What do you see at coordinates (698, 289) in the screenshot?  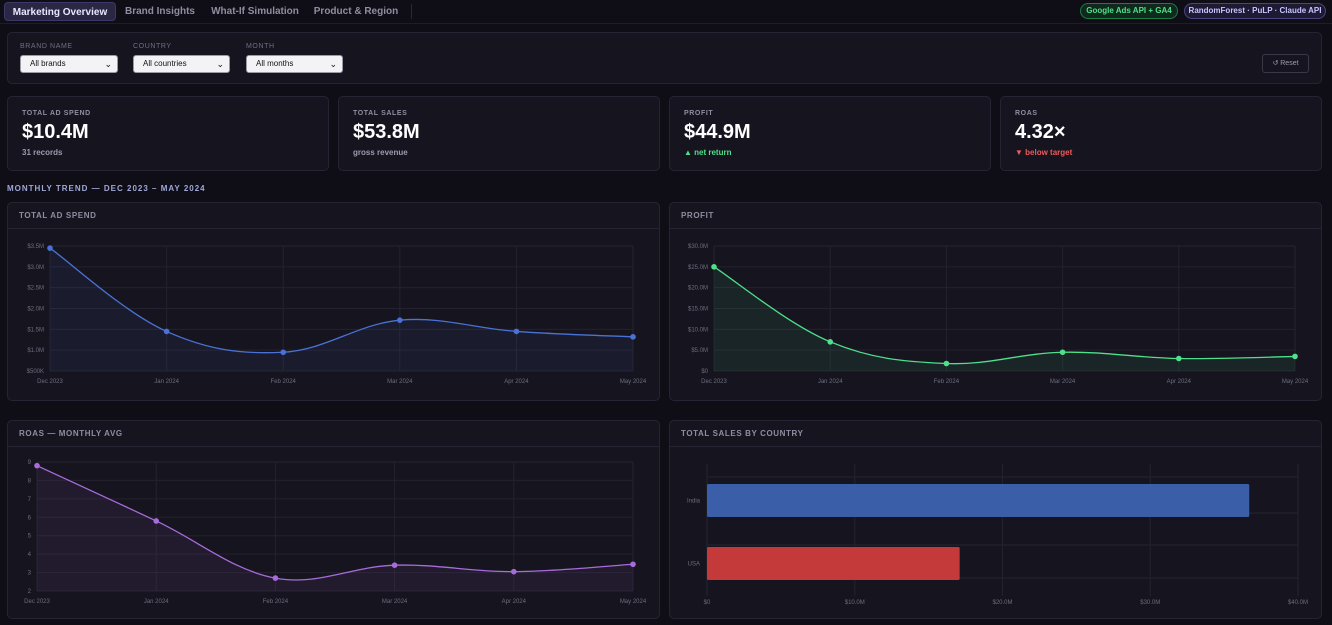 I see `y-tick-label: $20.0M` at bounding box center [698, 289].